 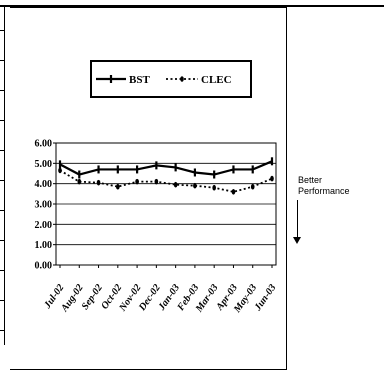 What do you see at coordinates (324, 191) in the screenshot?
I see `annotation-line-2: Performance` at bounding box center [324, 191].